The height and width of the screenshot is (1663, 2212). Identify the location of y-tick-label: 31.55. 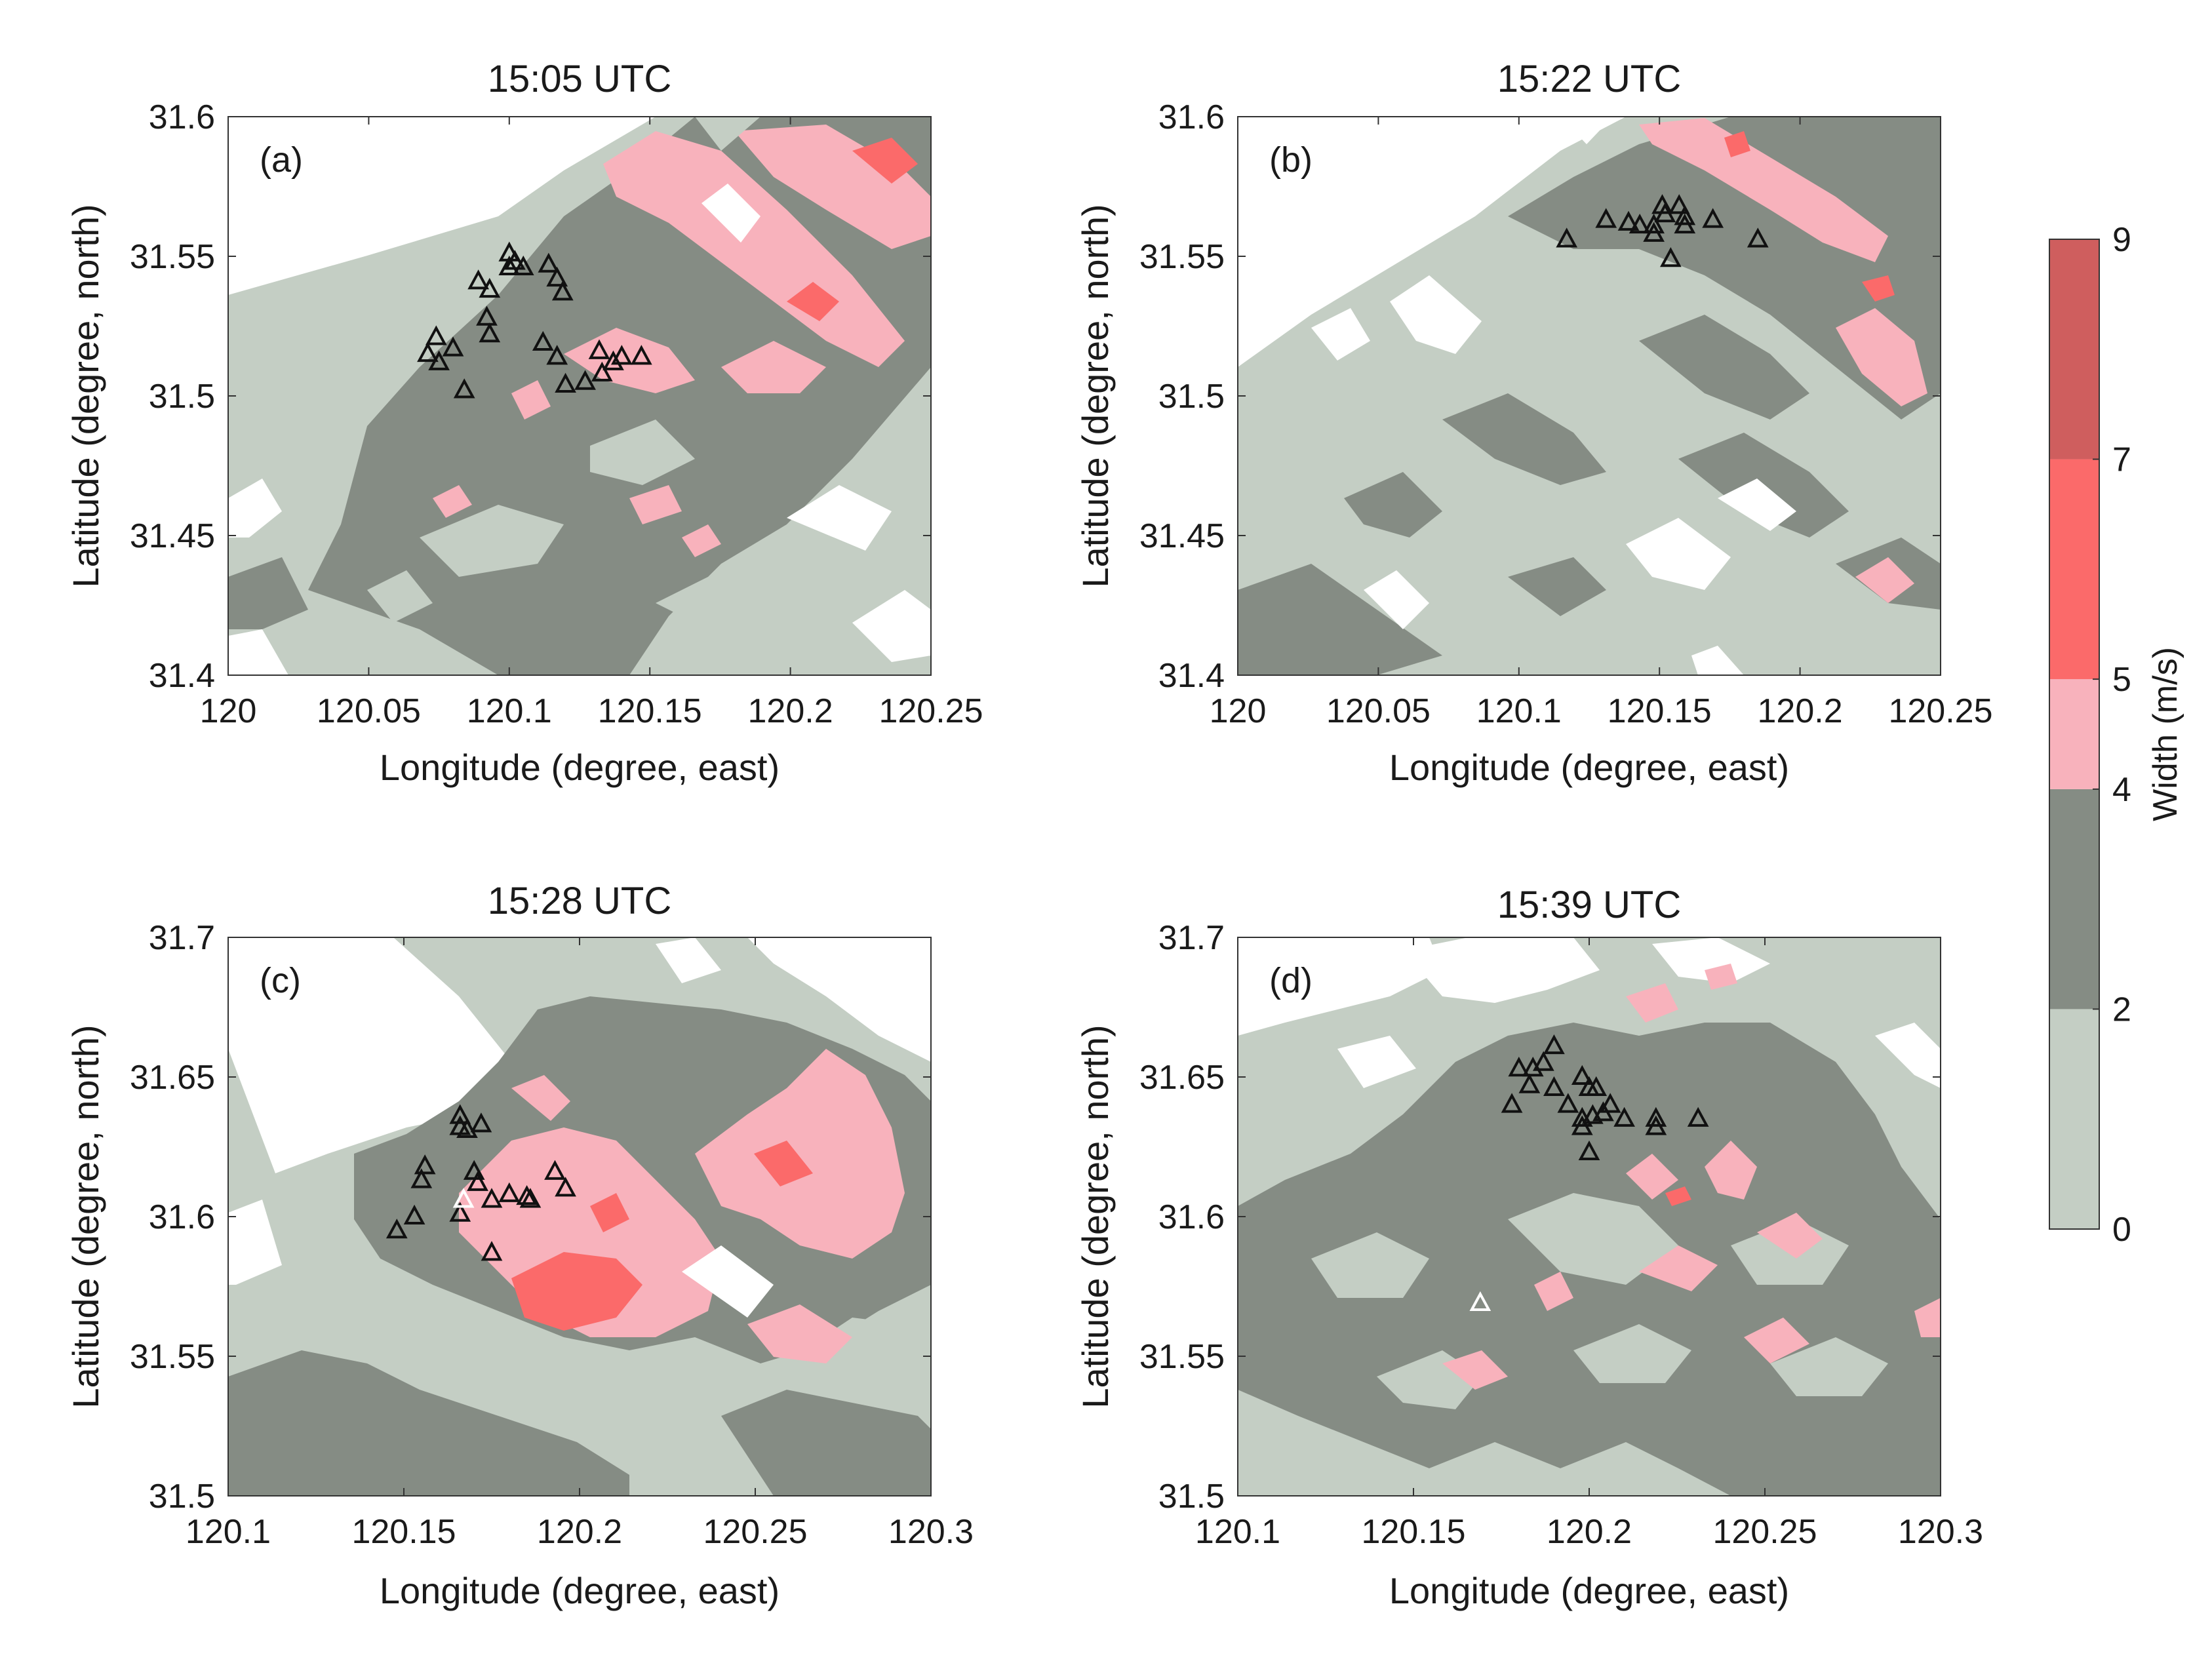
(1182, 1357).